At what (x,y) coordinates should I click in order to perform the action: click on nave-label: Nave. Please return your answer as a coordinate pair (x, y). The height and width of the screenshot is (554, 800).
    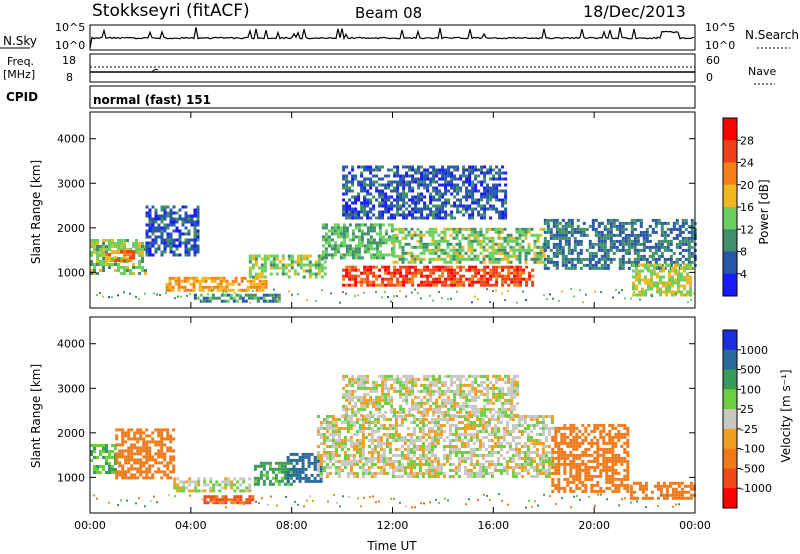
    Looking at the image, I should click on (762, 71).